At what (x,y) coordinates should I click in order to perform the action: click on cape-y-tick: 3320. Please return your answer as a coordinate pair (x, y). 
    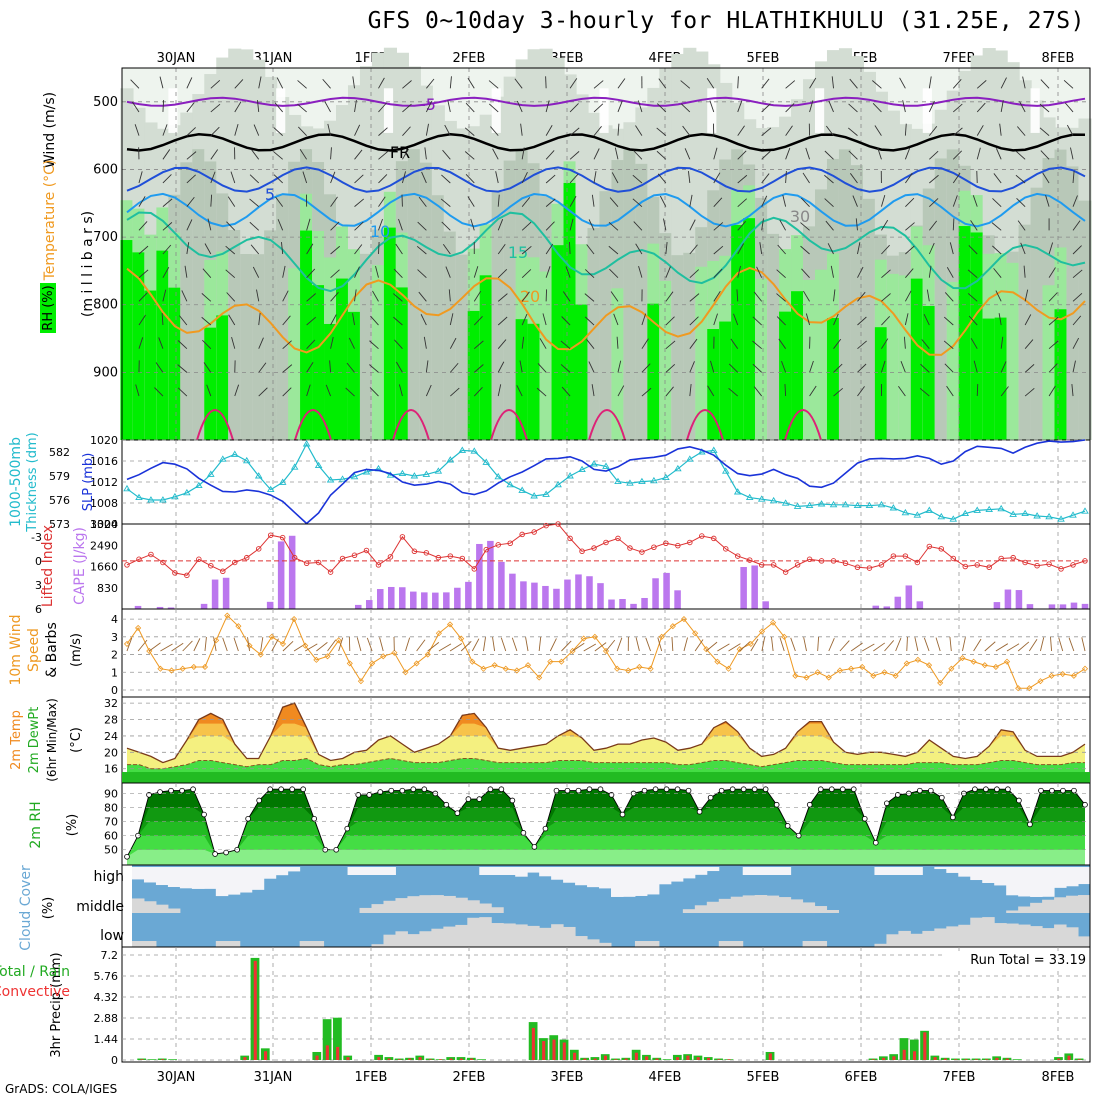
    Looking at the image, I should click on (104, 524).